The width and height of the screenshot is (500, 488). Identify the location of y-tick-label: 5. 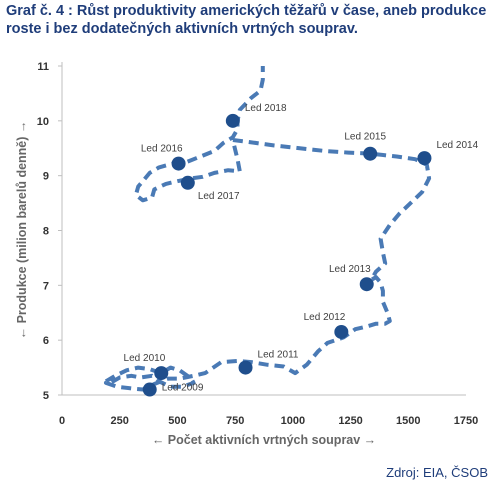
(46, 396).